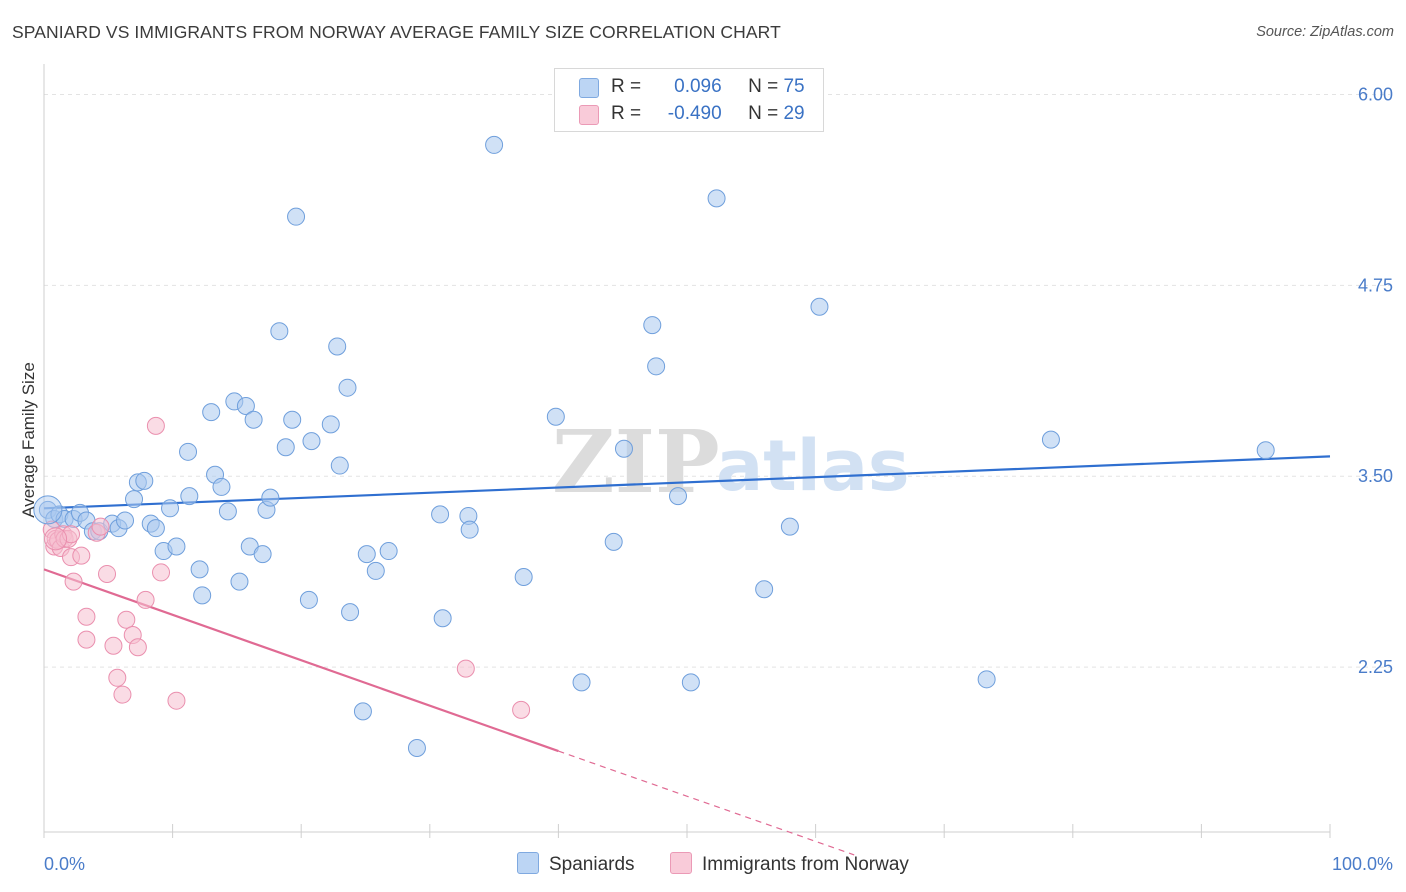 The image size is (1406, 892). Describe the element at coordinates (794, 86) in the screenshot. I see `legend-n-value: 75` at that location.